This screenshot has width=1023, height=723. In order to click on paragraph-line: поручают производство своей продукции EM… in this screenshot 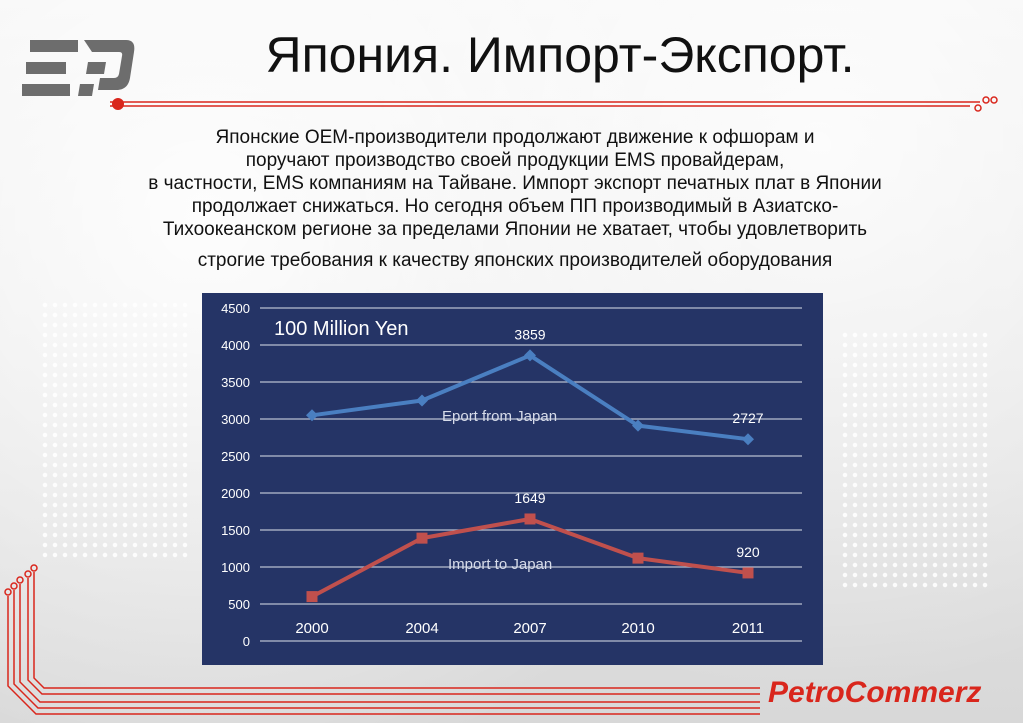, I will do `click(515, 160)`.